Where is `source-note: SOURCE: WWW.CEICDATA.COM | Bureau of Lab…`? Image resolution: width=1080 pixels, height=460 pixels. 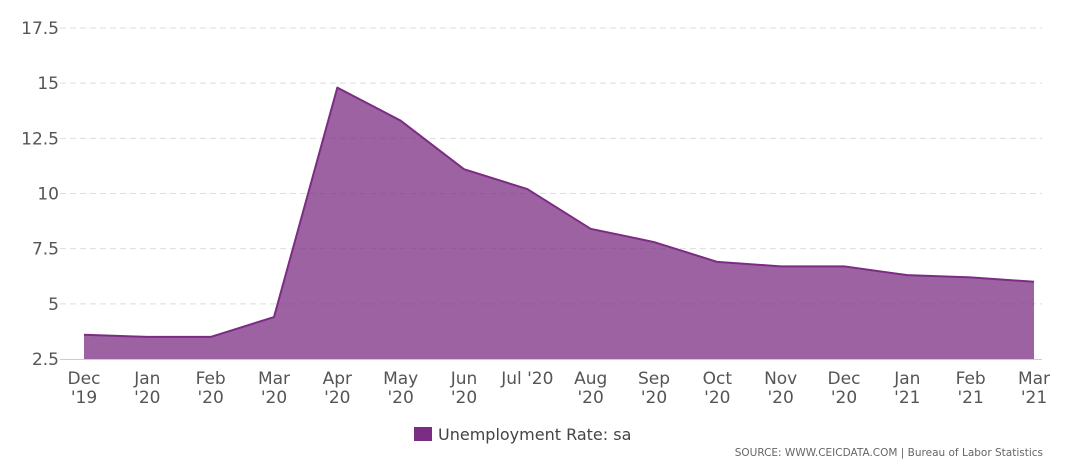
source-note: SOURCE: WWW.CEICDATA.COM | Bureau of Lab… is located at coordinates (889, 453).